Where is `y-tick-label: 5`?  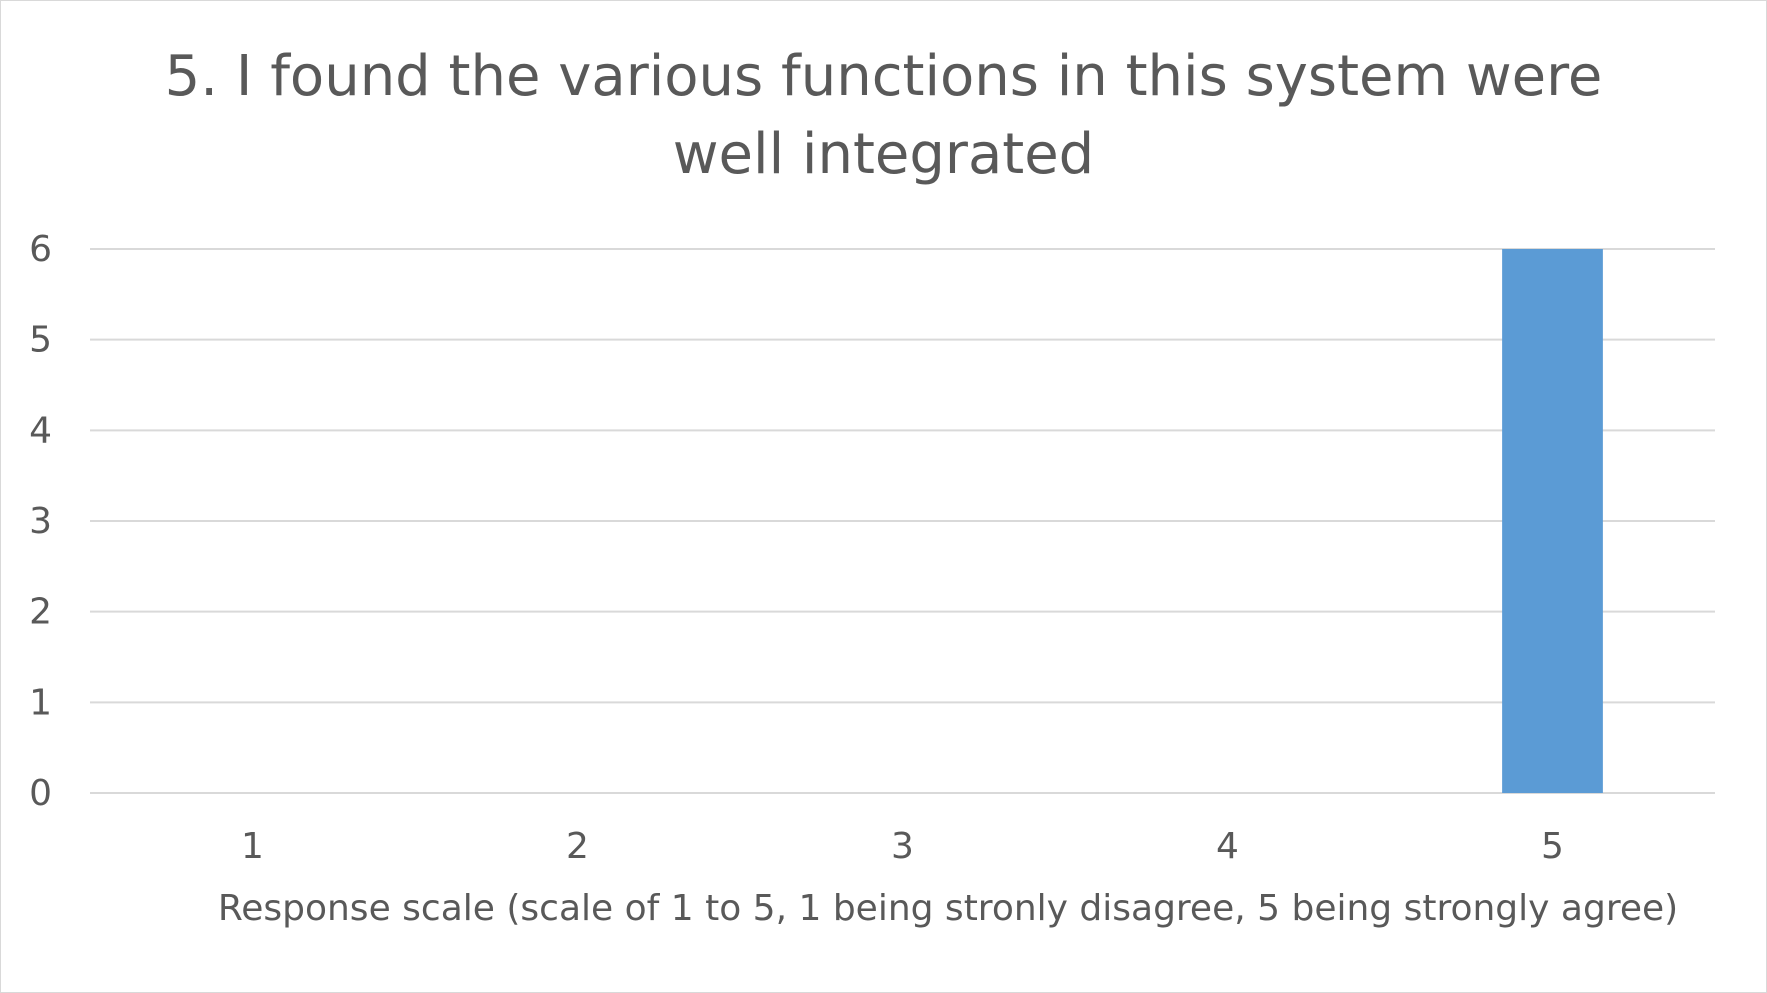
y-tick-label: 5 is located at coordinates (40, 340).